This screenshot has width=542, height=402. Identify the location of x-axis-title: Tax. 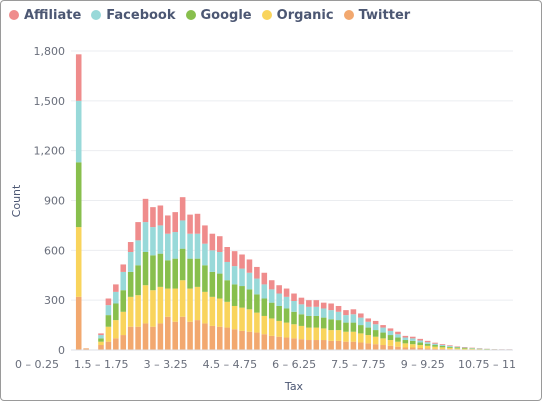
(294, 386).